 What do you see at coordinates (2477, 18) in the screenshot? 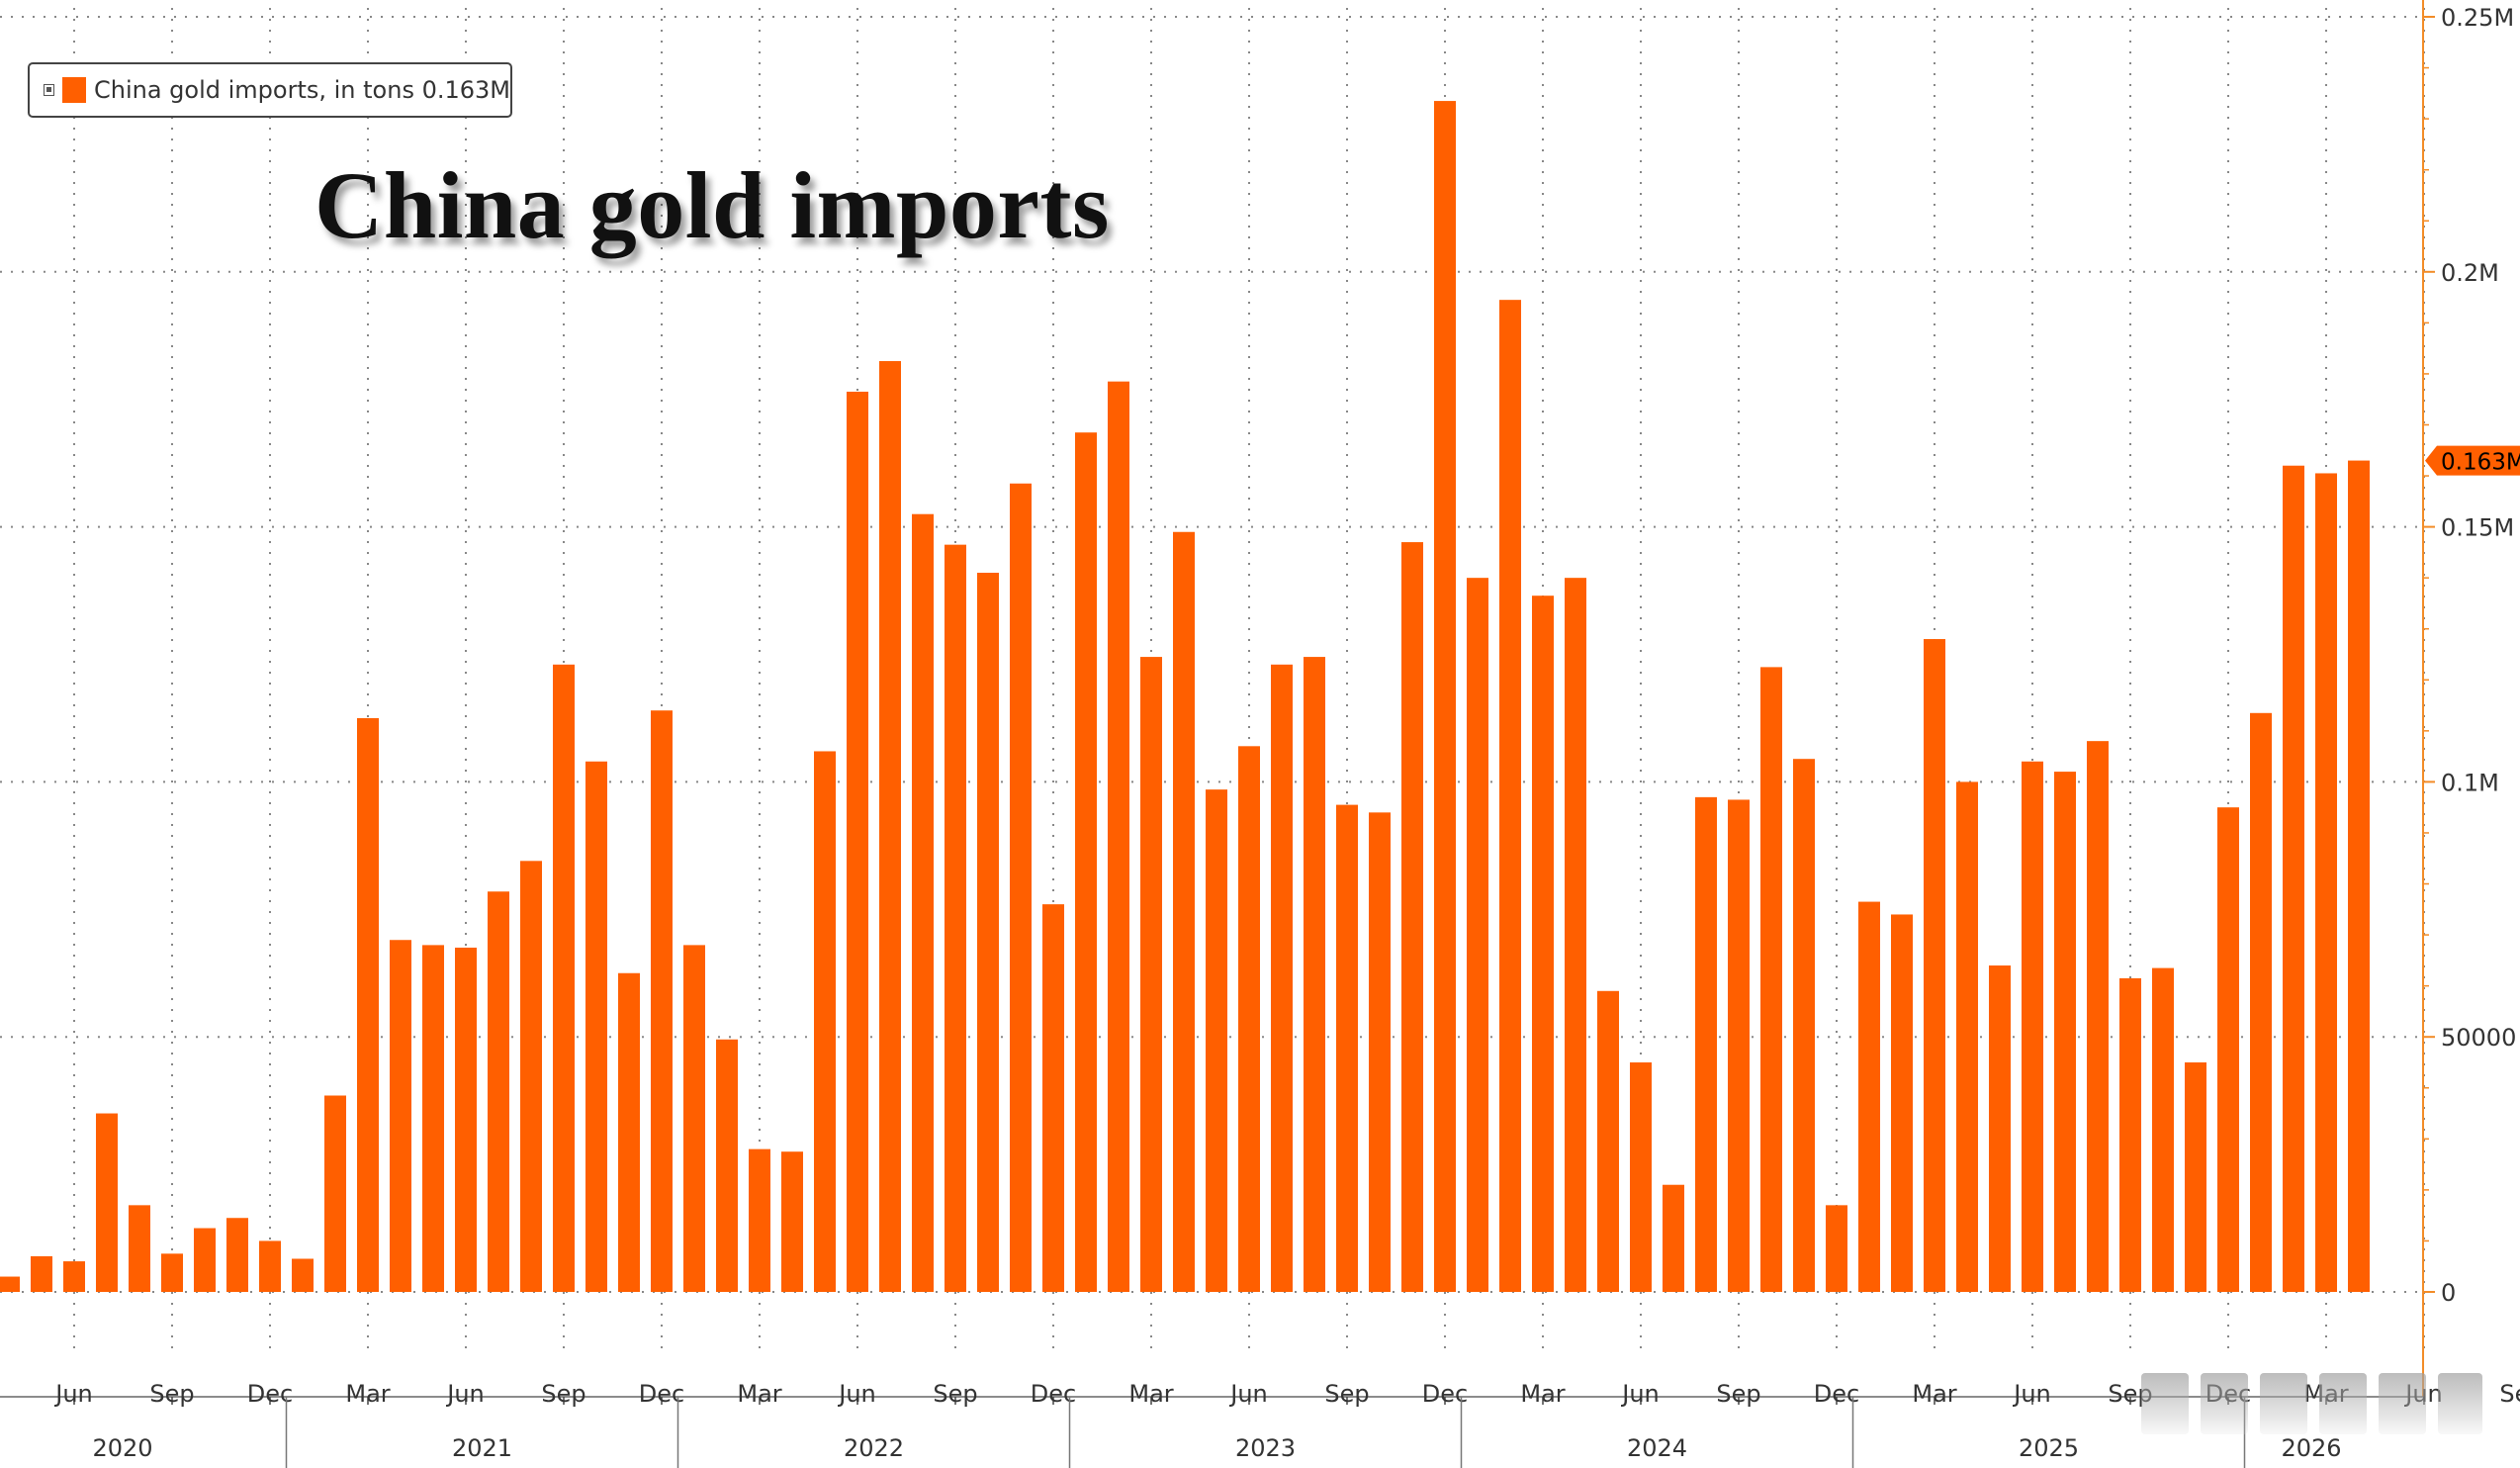
I see `y-tick-label: 0.25M` at bounding box center [2477, 18].